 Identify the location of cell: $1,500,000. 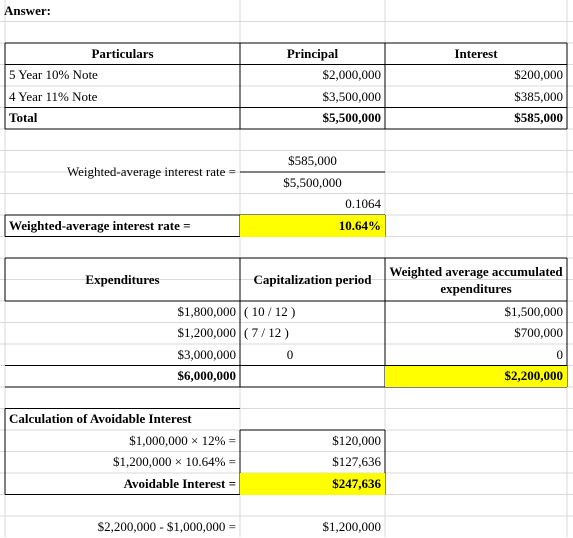
(534, 311).